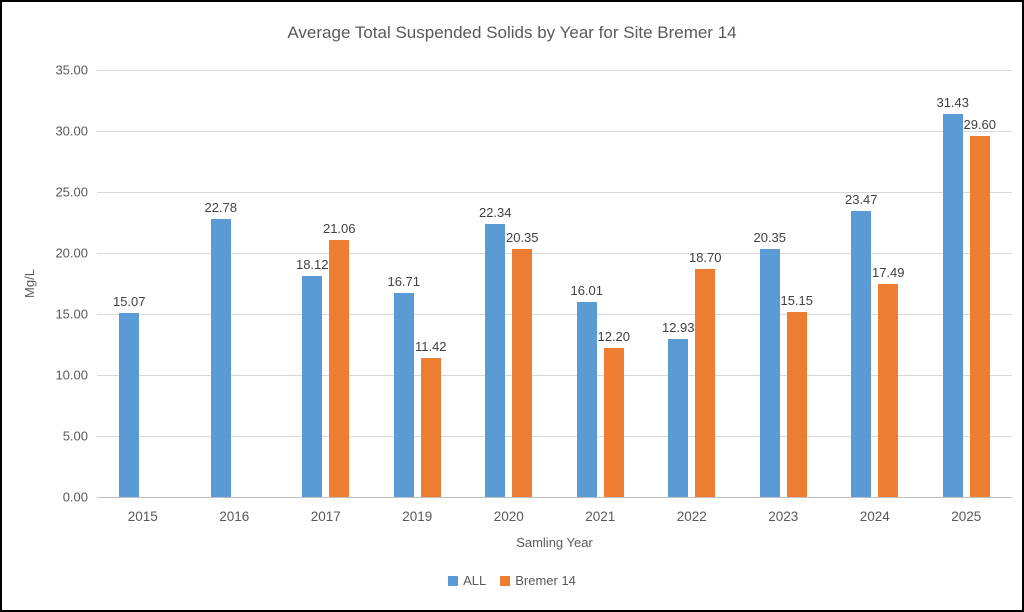 The width and height of the screenshot is (1024, 612). Describe the element at coordinates (888, 381) in the screenshot. I see `bar-bremer-14-2024: 17.49` at that location.